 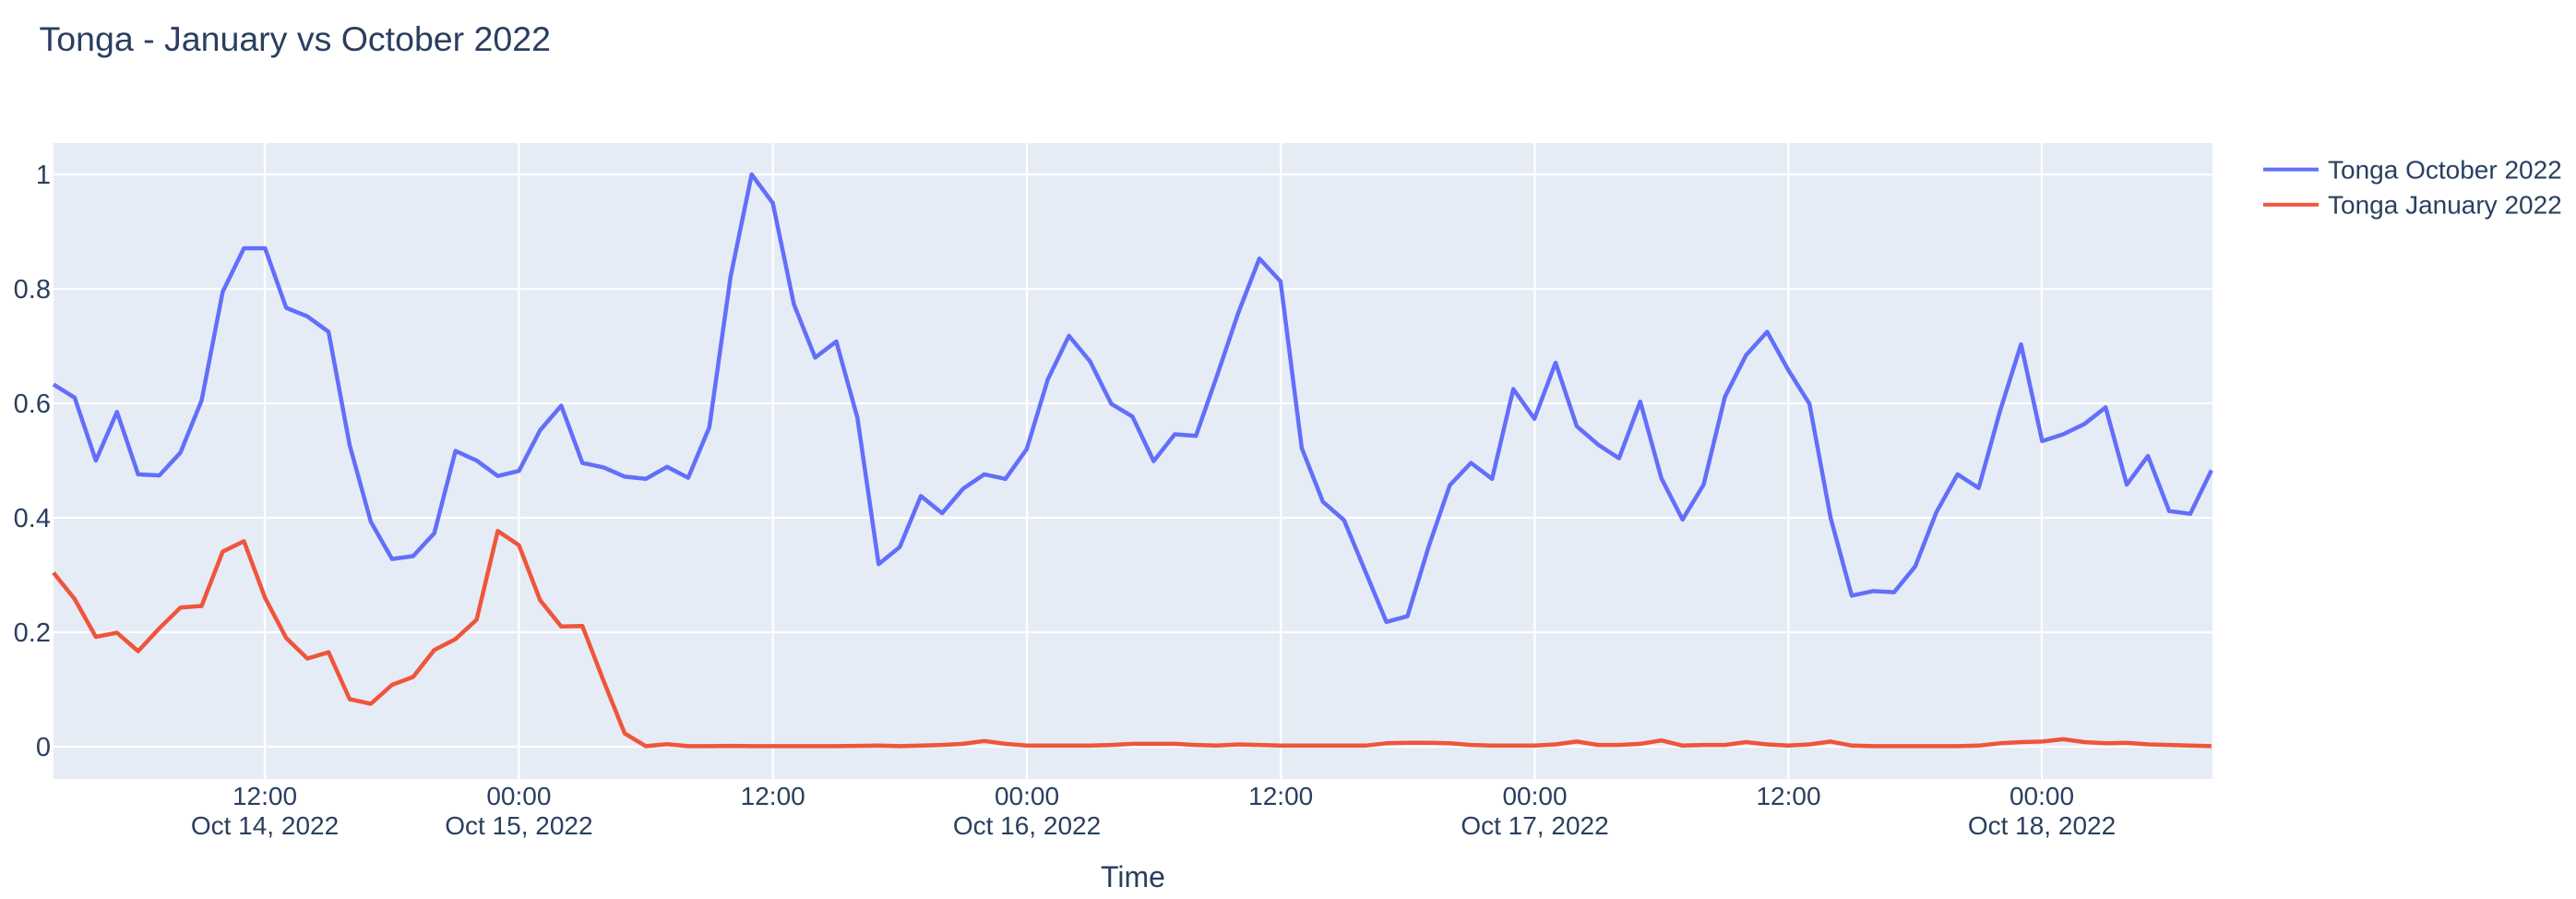 I want to click on svg-text: Oct 18, 2022, so click(x=2042, y=826).